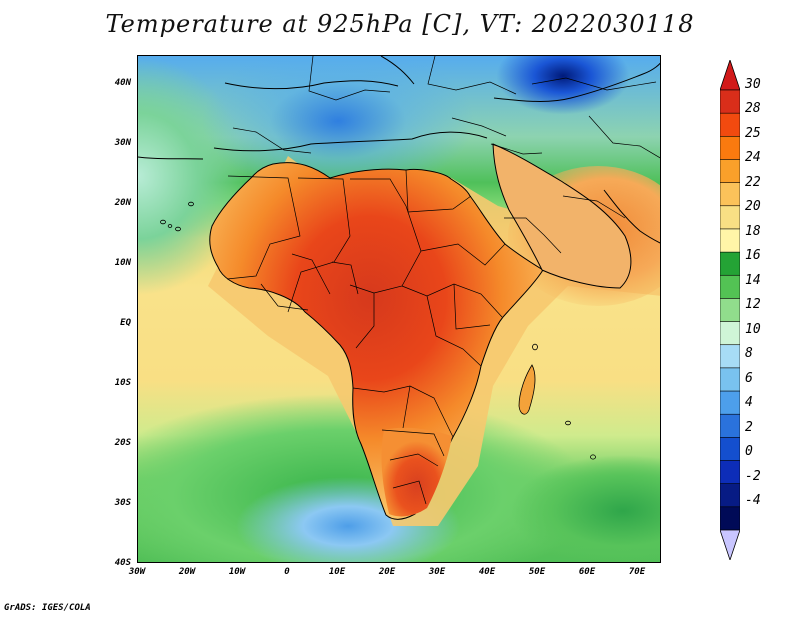 Image resolution: width=800 pixels, height=618 pixels. Describe the element at coordinates (587, 572) in the screenshot. I see `lon-label-60e: 60E` at that location.